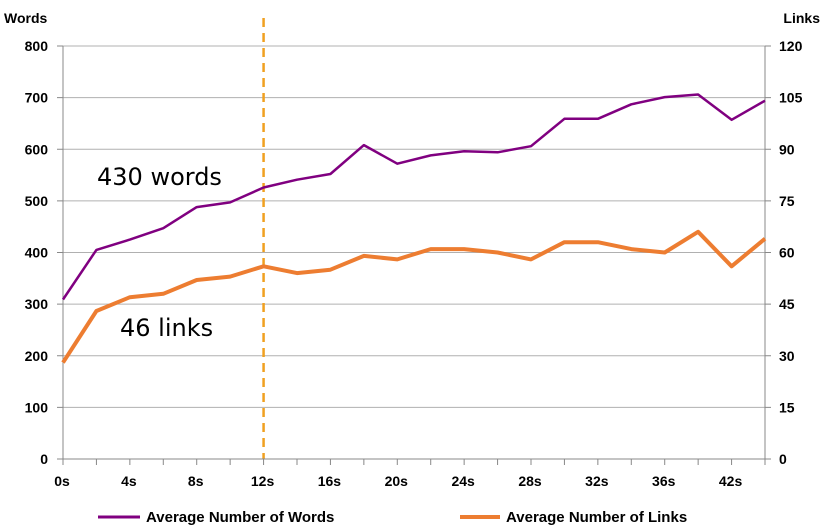 This screenshot has height=528, width=827. Describe the element at coordinates (37, 253) in the screenshot. I see `left-tick-label: 400` at that location.